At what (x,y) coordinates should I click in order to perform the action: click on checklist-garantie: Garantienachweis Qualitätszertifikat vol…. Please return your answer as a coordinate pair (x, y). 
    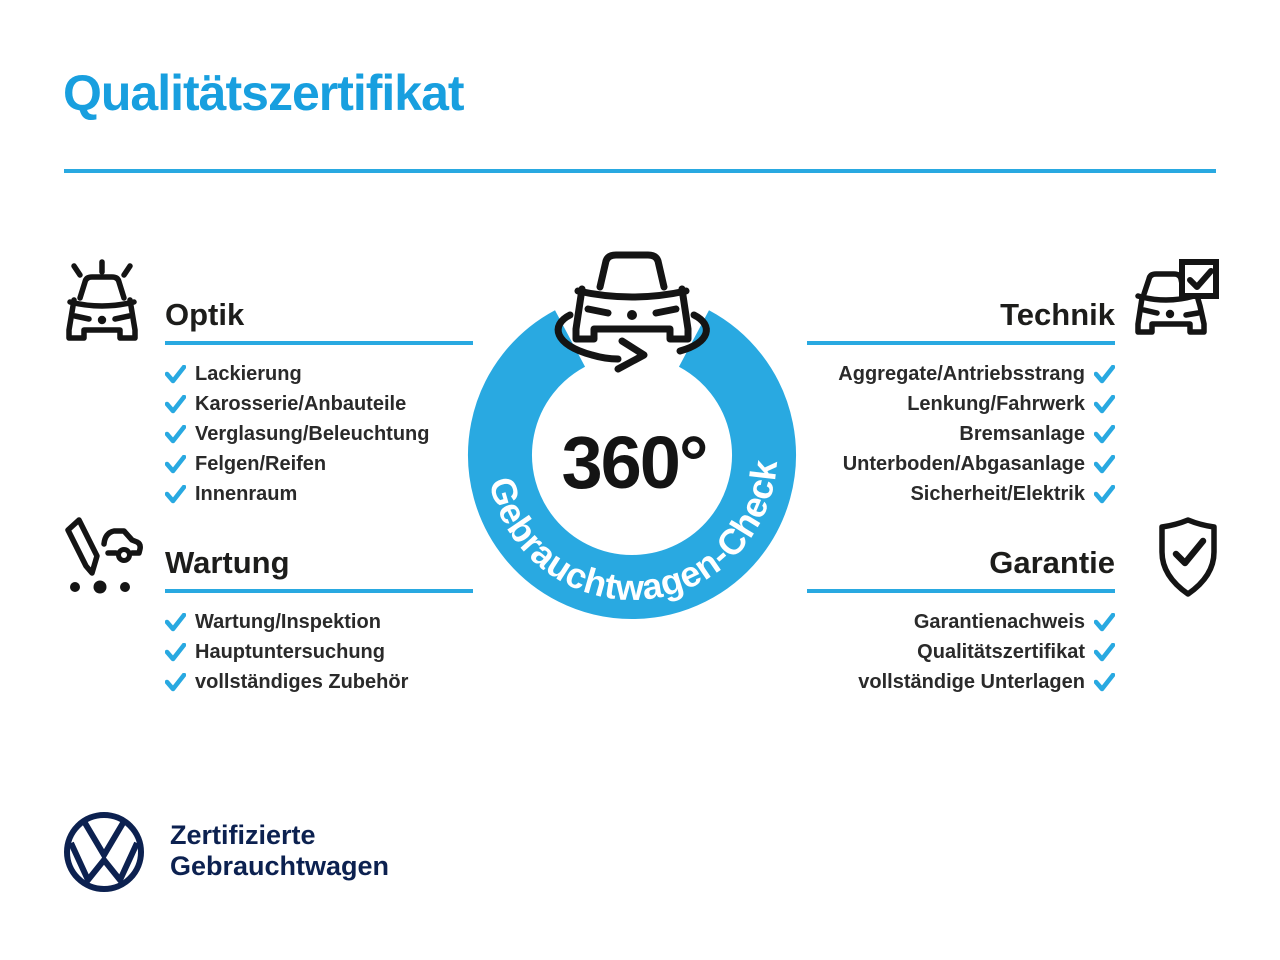
    Looking at the image, I should click on (902, 652).